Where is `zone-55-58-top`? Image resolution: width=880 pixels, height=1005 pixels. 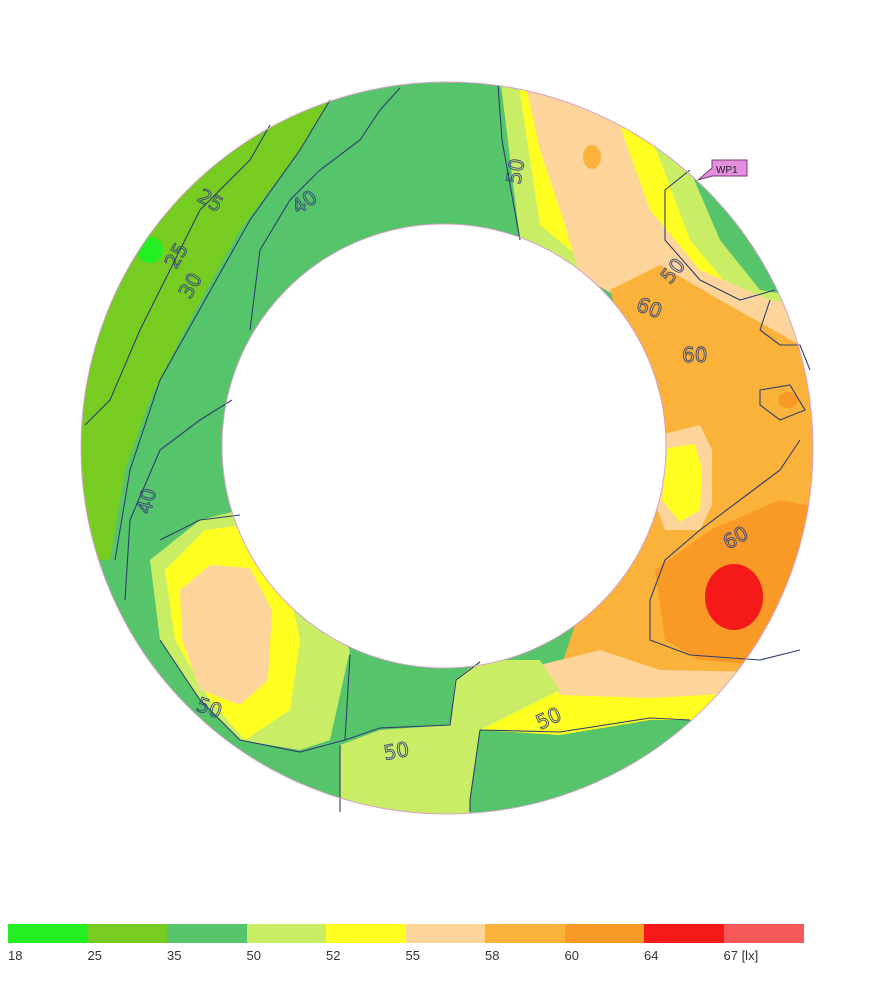 zone-55-58-top is located at coordinates (670, 220).